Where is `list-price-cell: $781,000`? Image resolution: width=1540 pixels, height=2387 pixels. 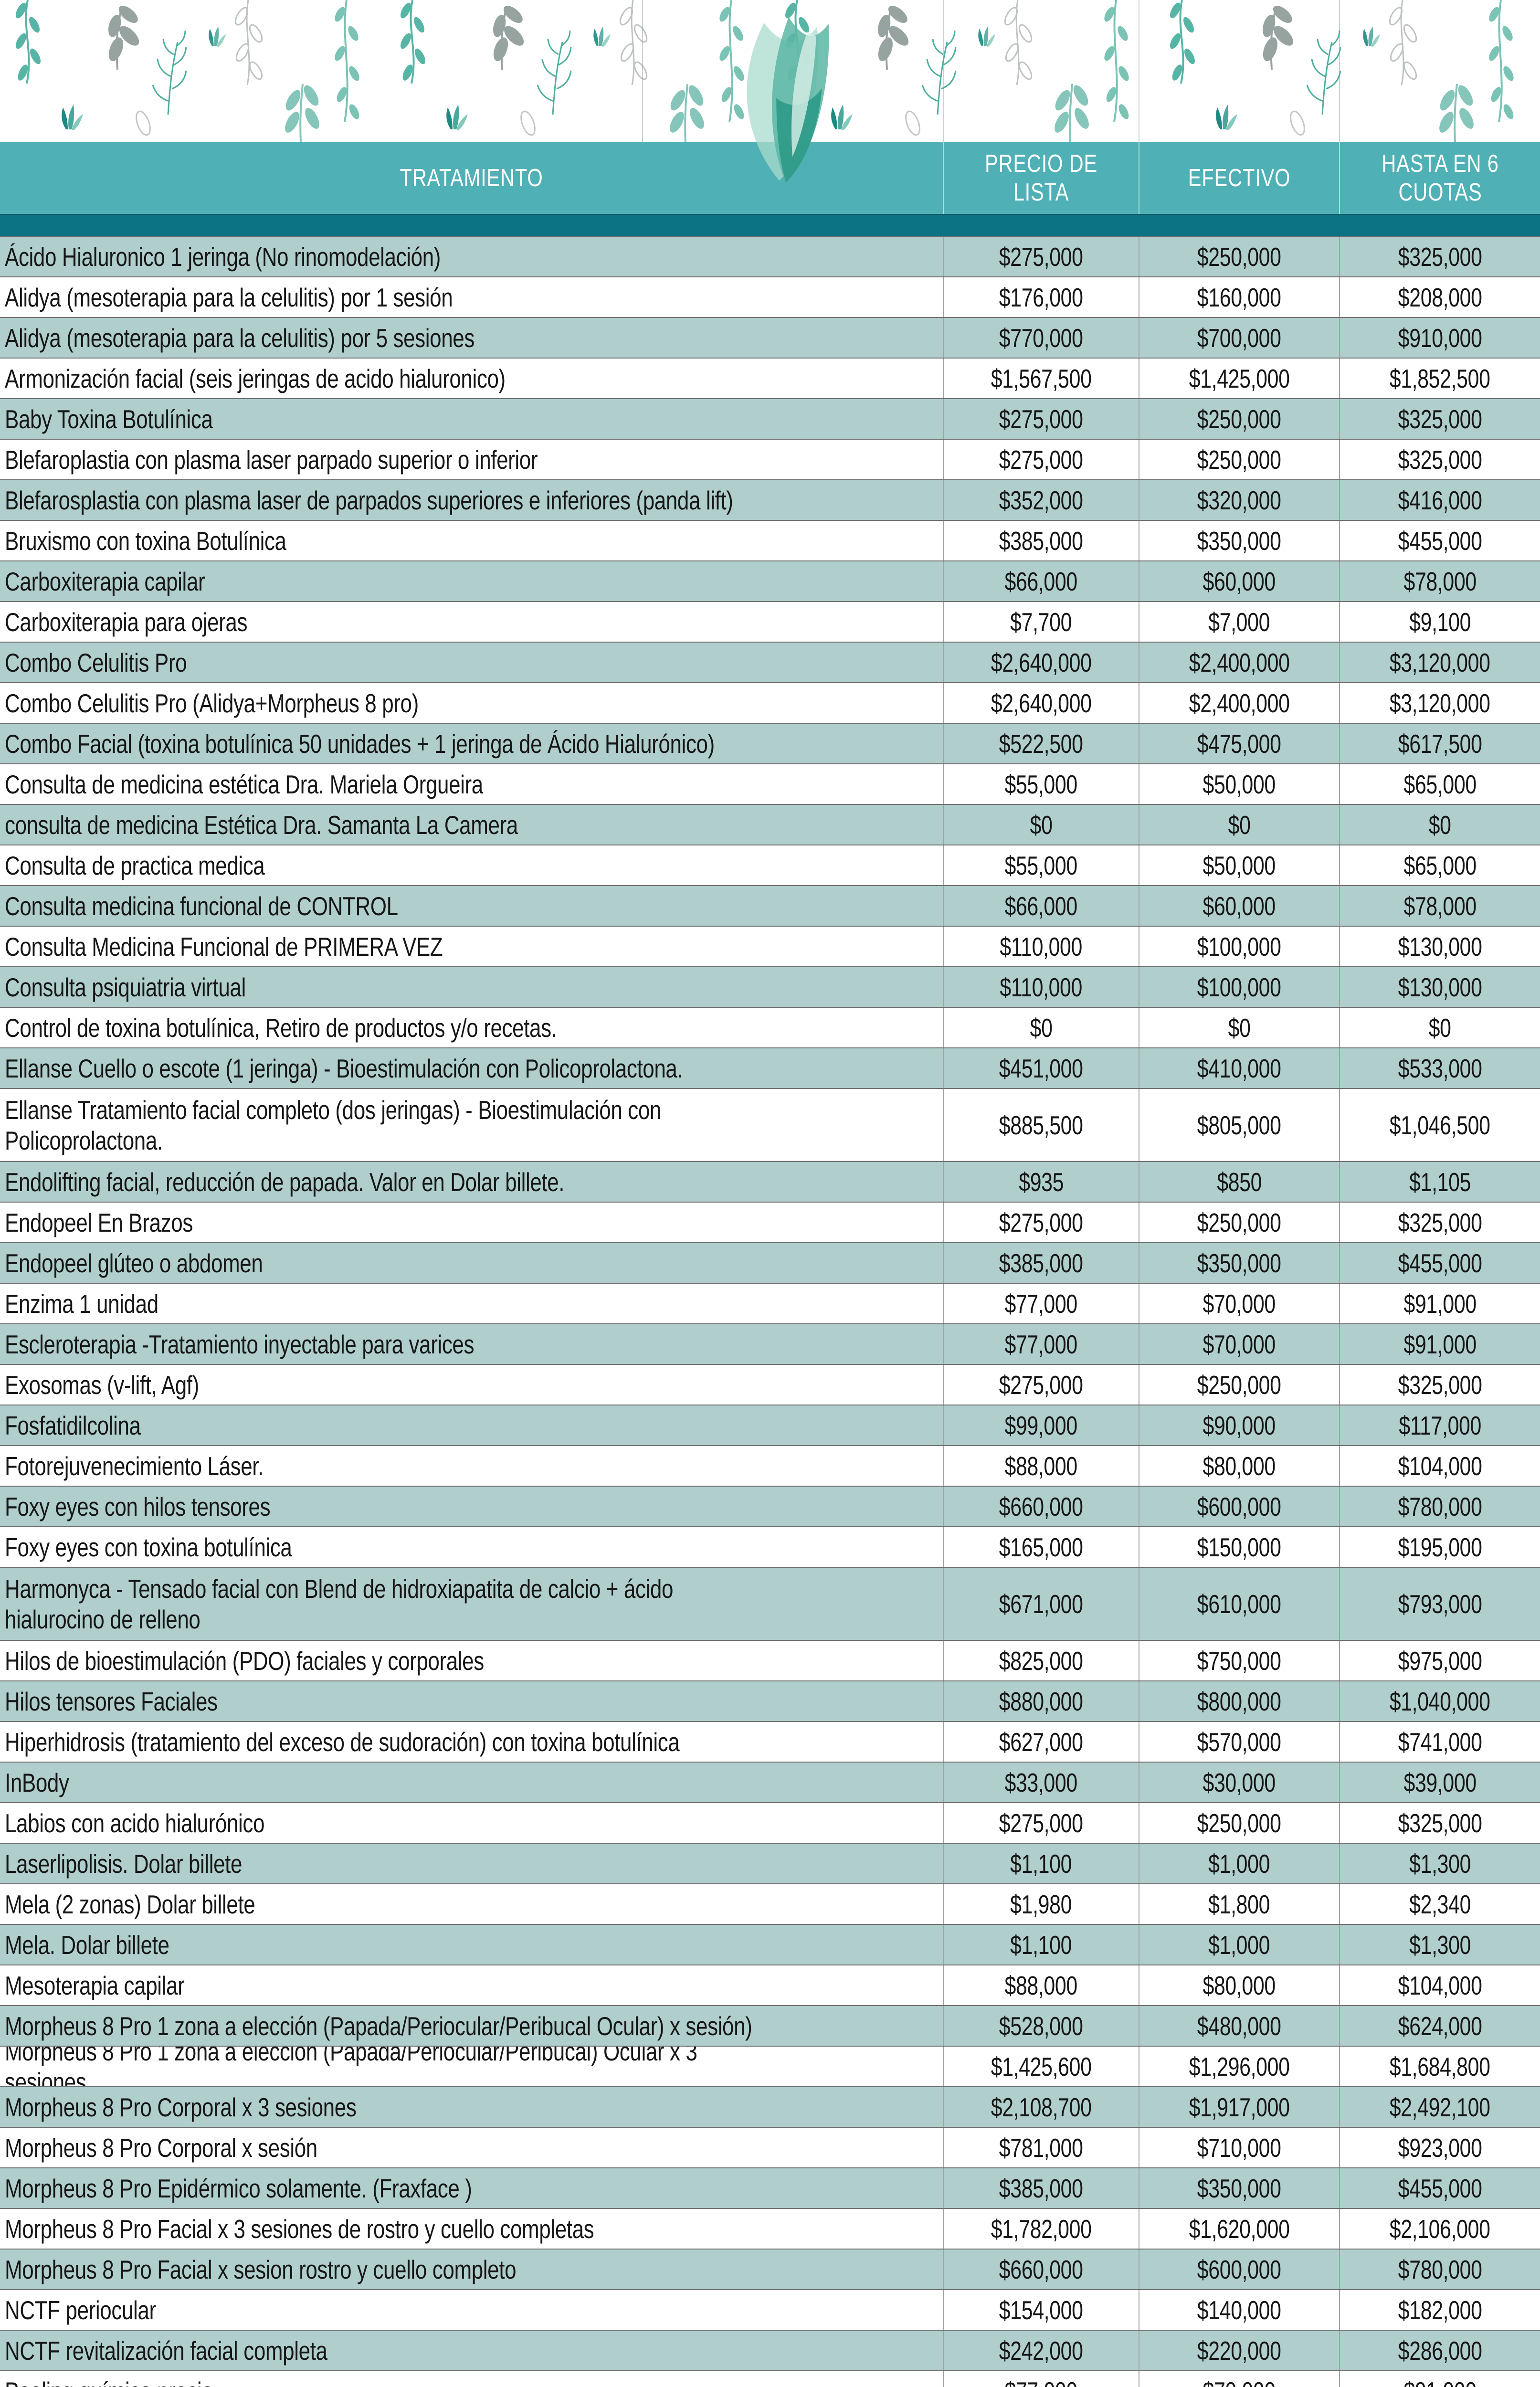 list-price-cell: $781,000 is located at coordinates (1041, 2147).